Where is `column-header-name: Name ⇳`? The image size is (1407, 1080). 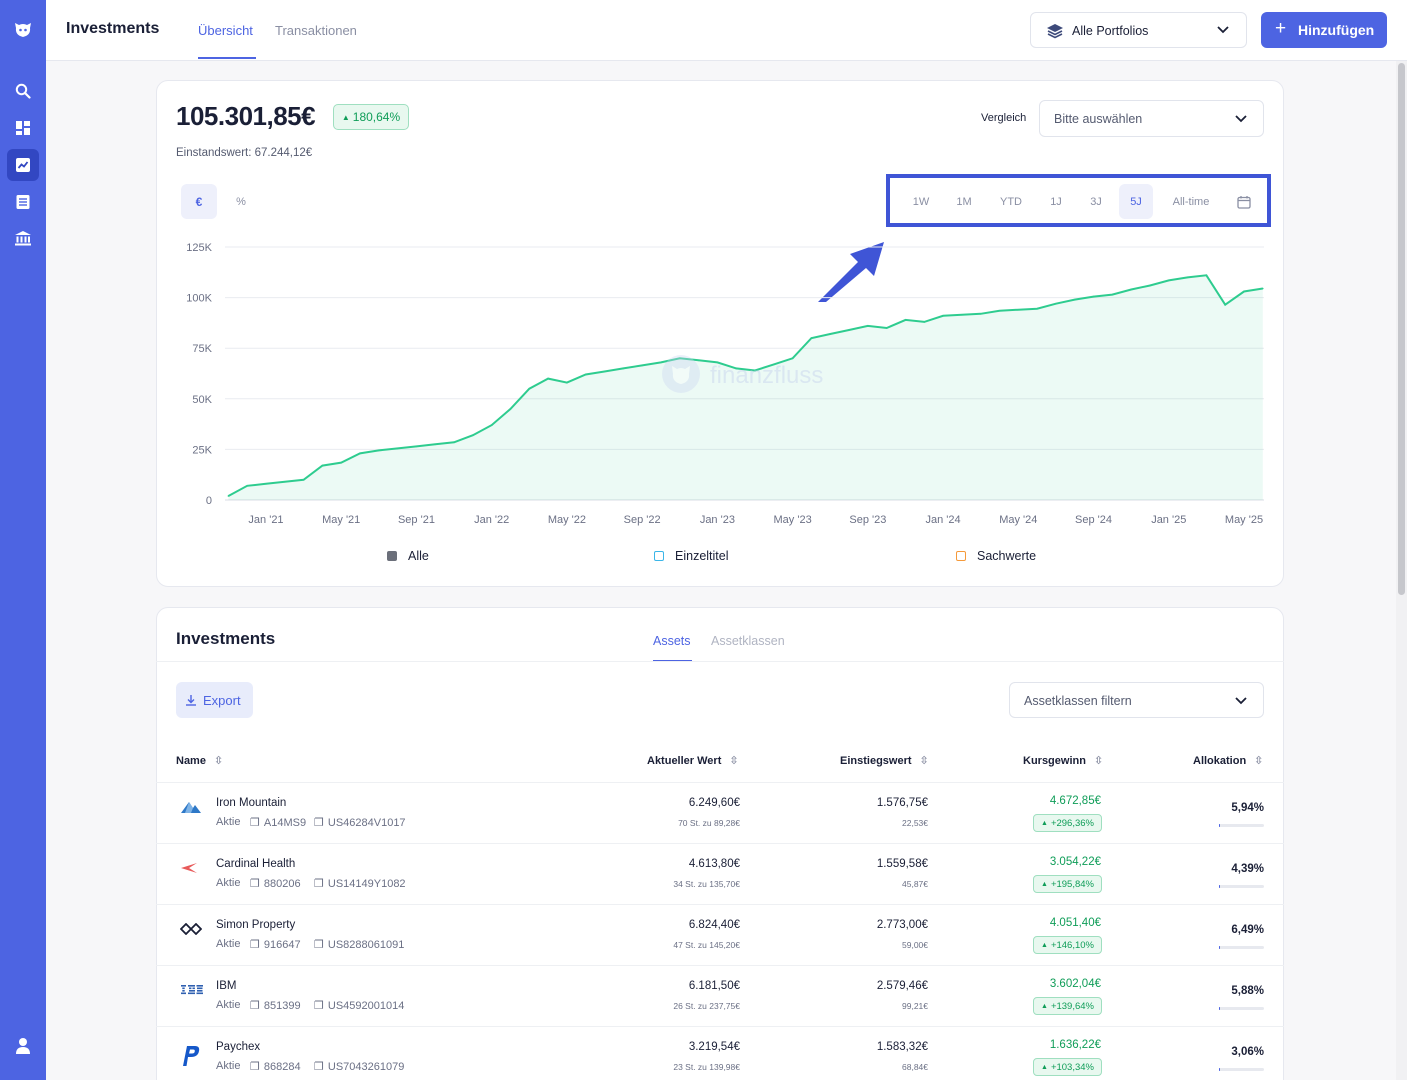
column-header-name: Name ⇳ is located at coordinates (200, 761).